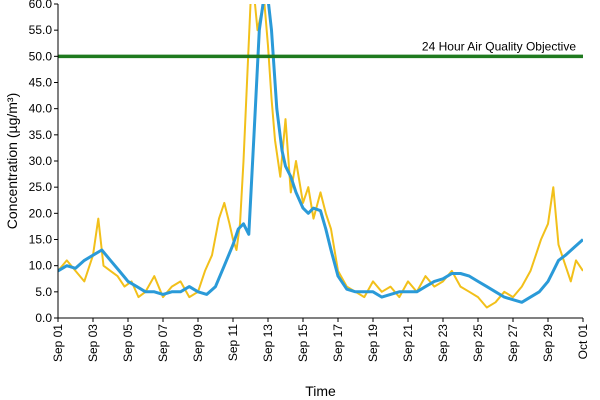 Image resolution: width=600 pixels, height=400 pixels. Describe the element at coordinates (373, 343) in the screenshot. I see `x-tick-label: Sep 19` at that location.